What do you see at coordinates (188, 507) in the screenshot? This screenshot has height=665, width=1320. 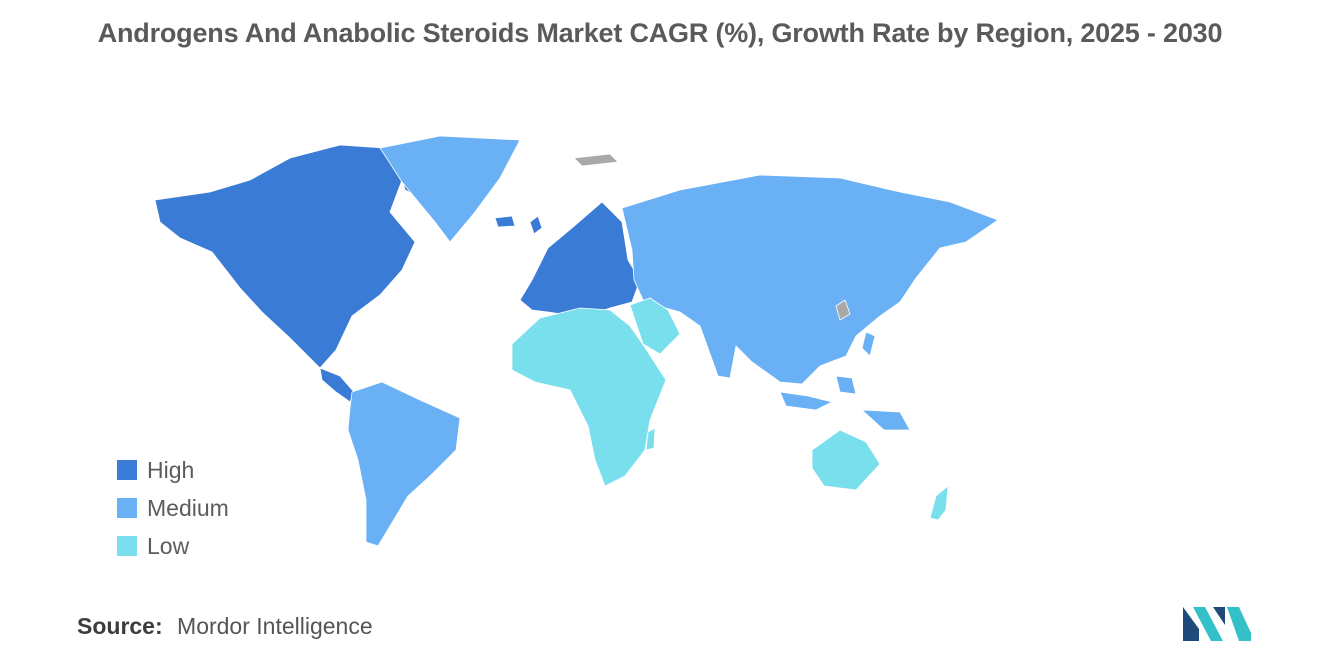 I see `legend-label-medium: Medium` at bounding box center [188, 507].